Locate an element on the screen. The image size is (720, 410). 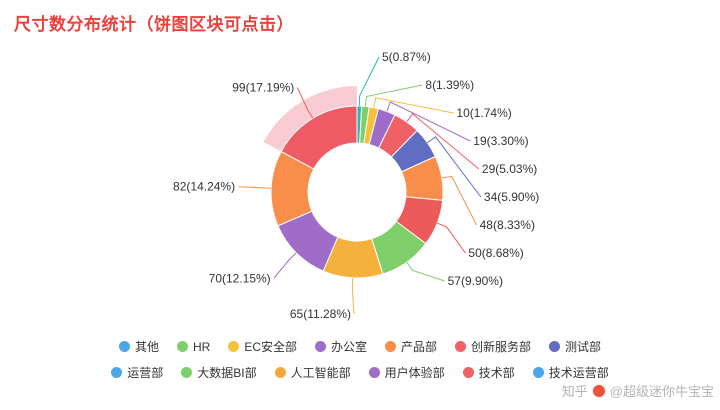
legend-item-用户体验部: 用户体验部 is located at coordinates (406, 372).